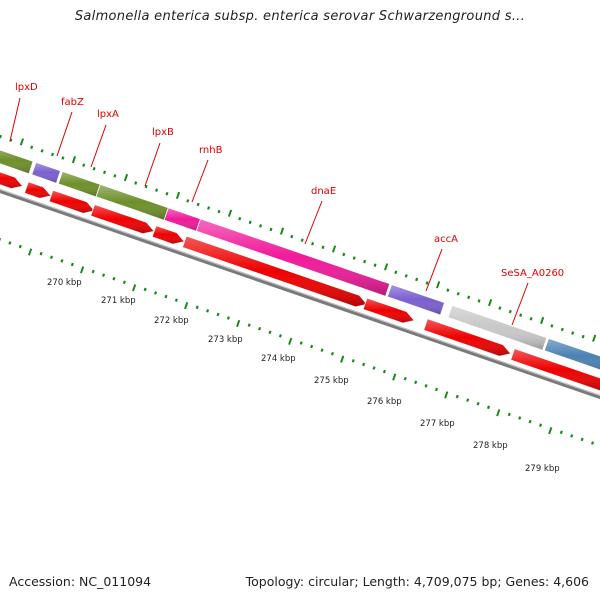  What do you see at coordinates (323, 191) in the screenshot?
I see `gene-label: dnaE` at bounding box center [323, 191].